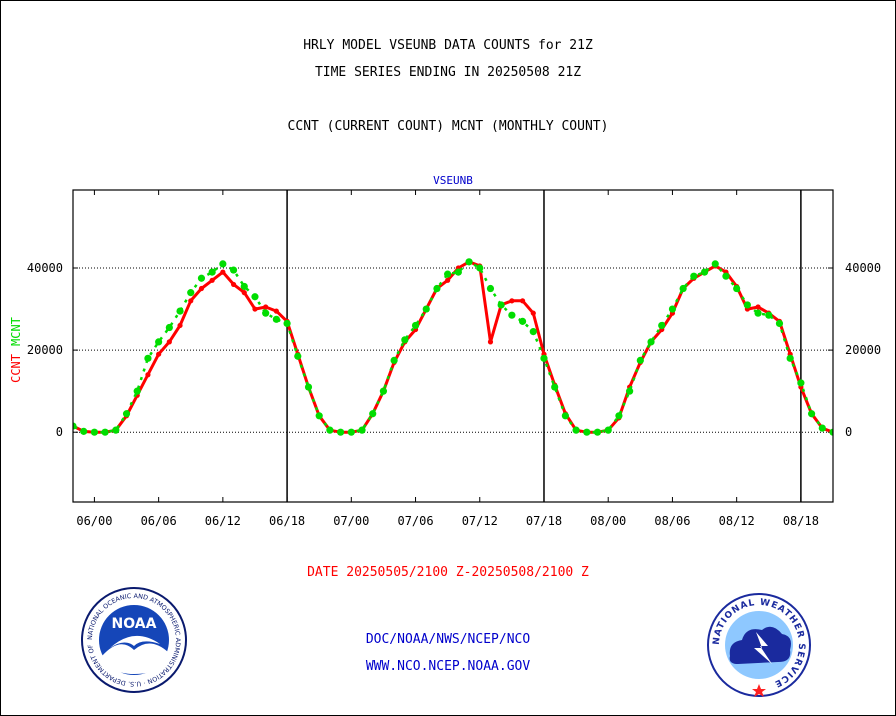 The image size is (896, 716). What do you see at coordinates (134, 624) in the screenshot?
I see `noaa-logo-text: NOAA` at bounding box center [134, 624].